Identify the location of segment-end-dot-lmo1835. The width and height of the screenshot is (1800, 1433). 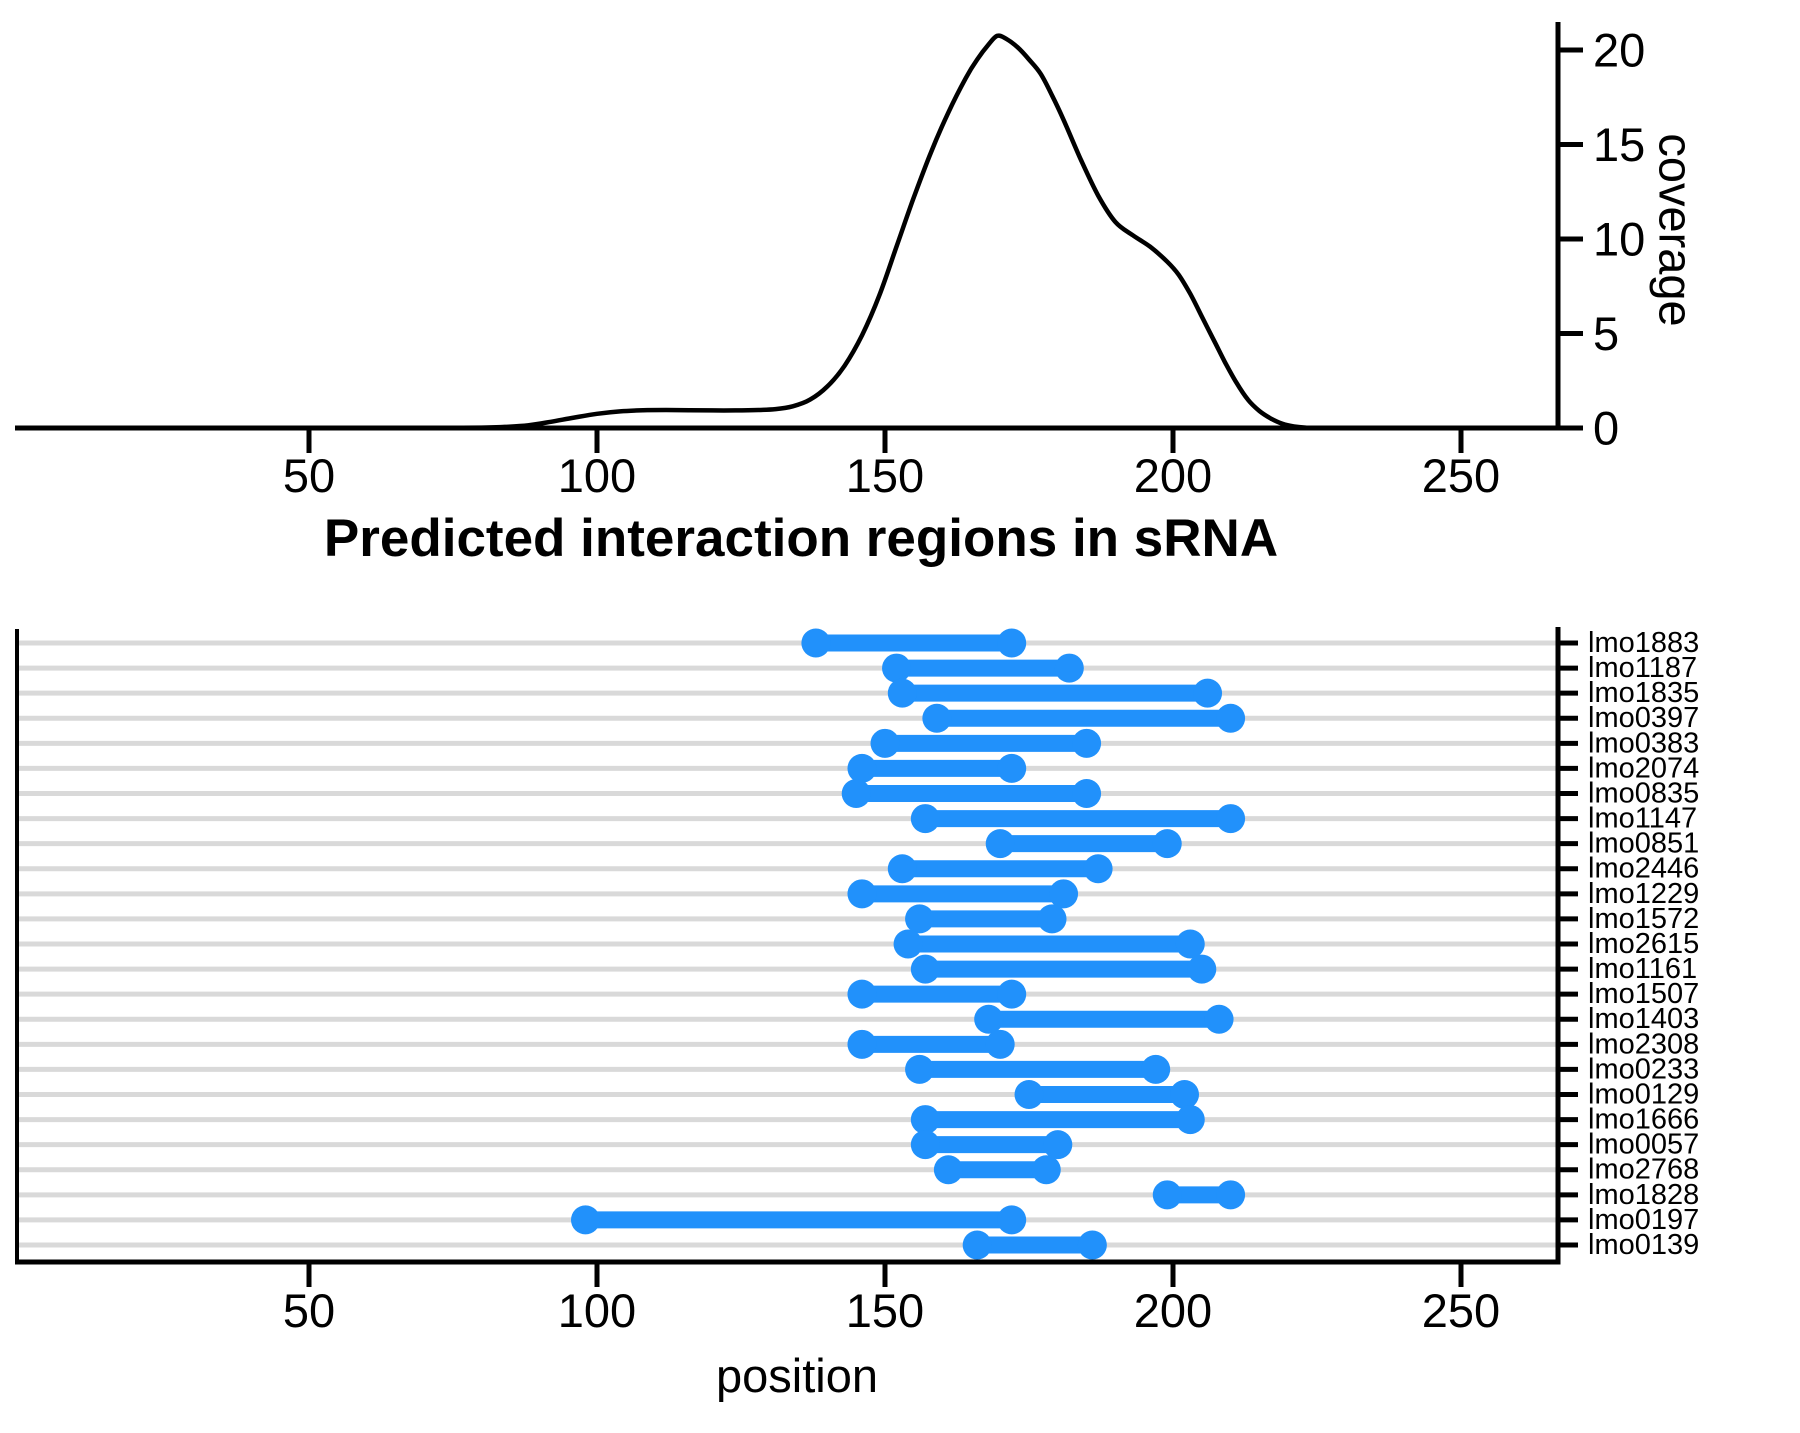
(1208, 693).